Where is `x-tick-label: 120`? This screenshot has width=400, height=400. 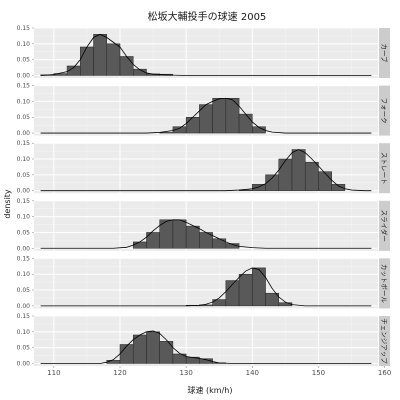 x-tick-label: 120 is located at coordinates (119, 373).